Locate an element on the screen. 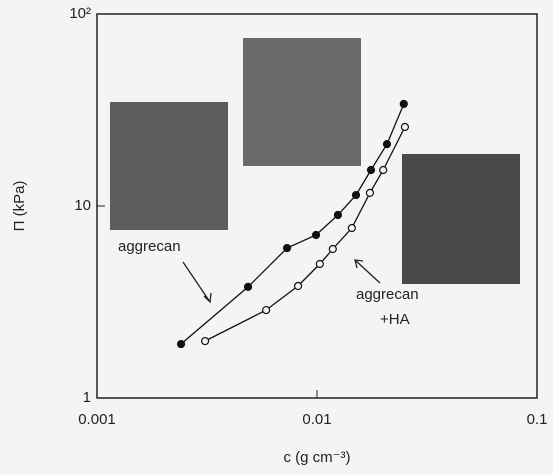 The image size is (553, 475). x-tick-label: 0.001 is located at coordinates (97, 419).